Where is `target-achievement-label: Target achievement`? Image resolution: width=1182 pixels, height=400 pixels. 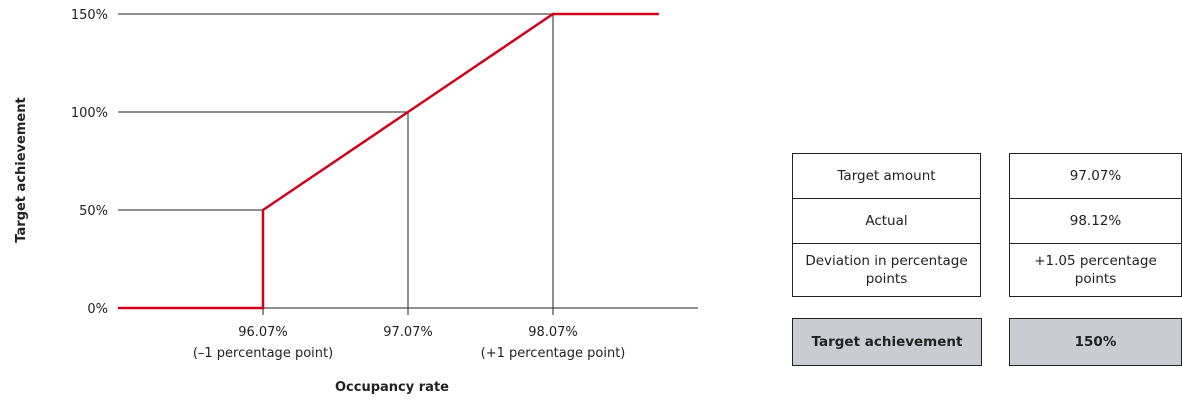
target-achievement-label: Target achievement is located at coordinates (887, 342).